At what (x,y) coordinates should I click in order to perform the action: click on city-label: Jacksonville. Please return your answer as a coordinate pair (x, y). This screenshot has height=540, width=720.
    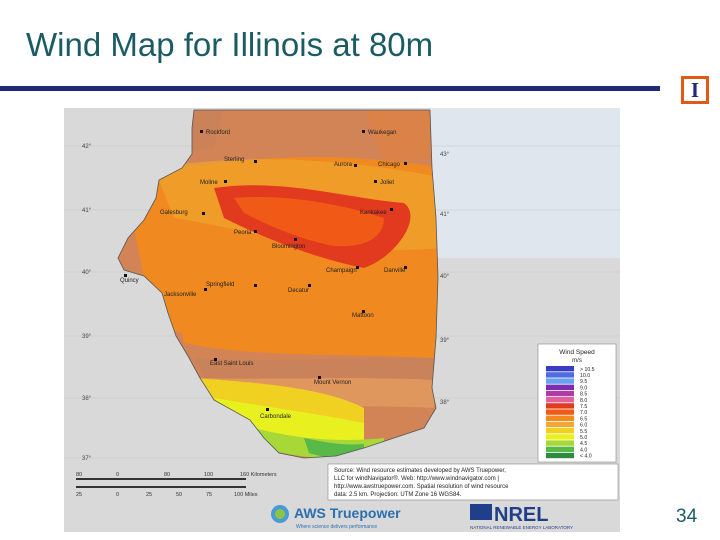
    Looking at the image, I should click on (180, 295).